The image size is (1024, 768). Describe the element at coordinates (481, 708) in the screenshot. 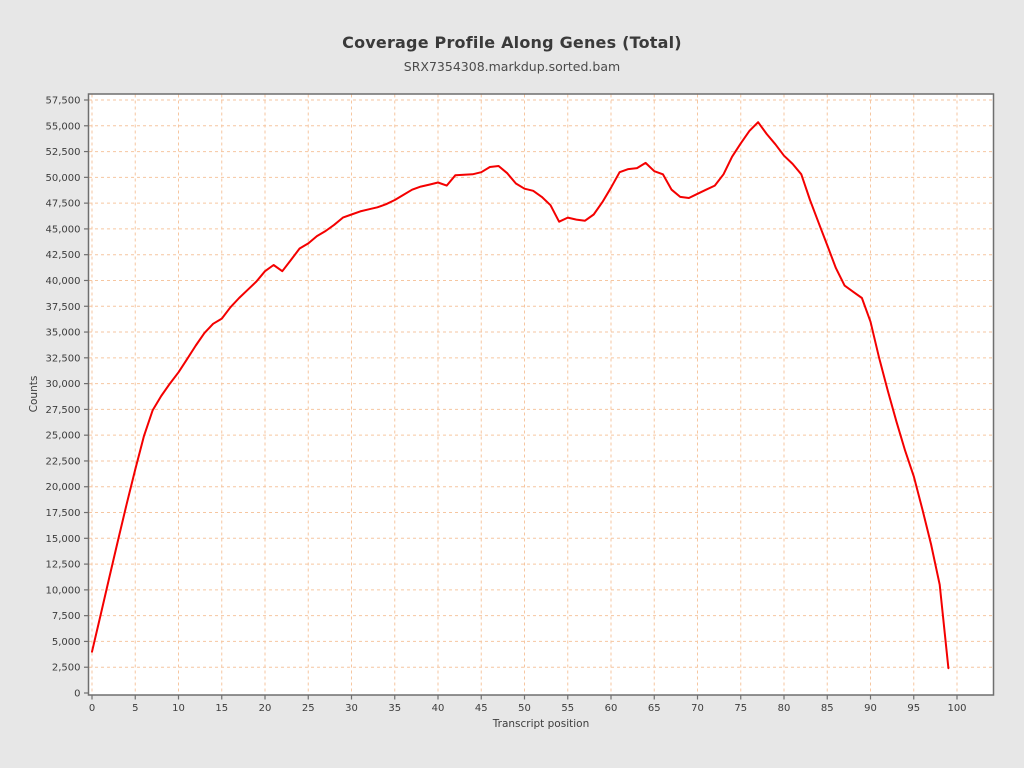

I see `x-tick-label: 45` at that location.